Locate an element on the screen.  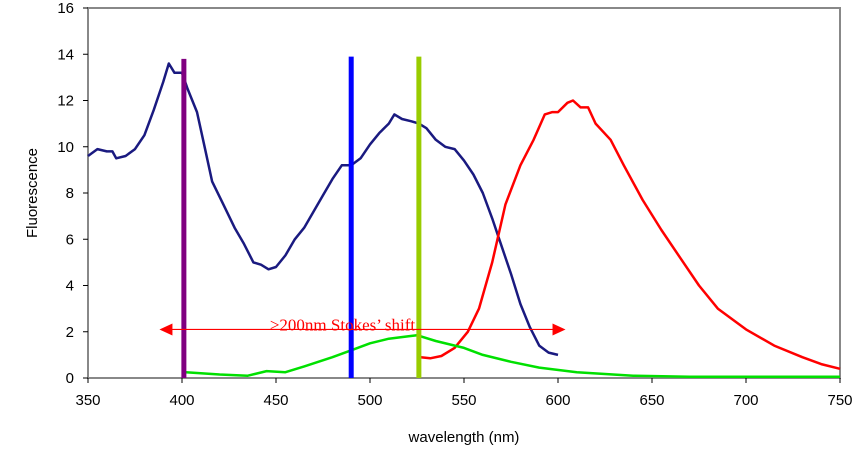
x-tick-label: 700 is located at coordinates (745, 400).